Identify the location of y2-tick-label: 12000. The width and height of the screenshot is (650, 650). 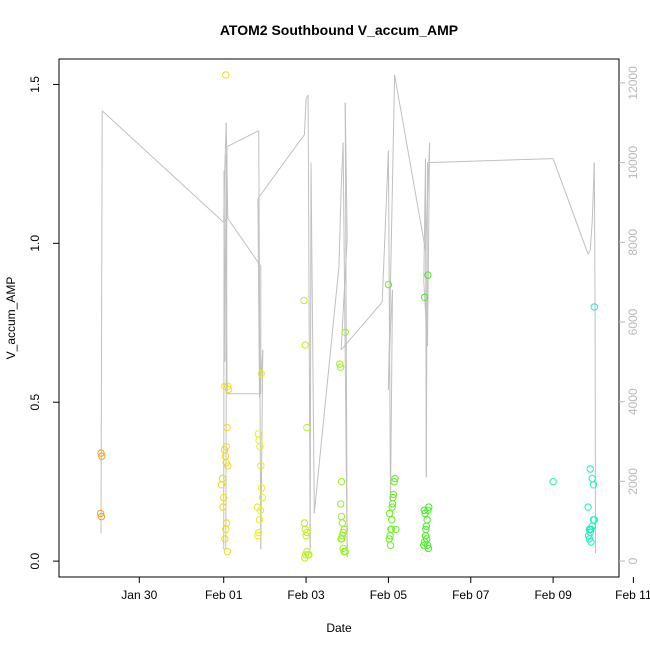
(633, 83).